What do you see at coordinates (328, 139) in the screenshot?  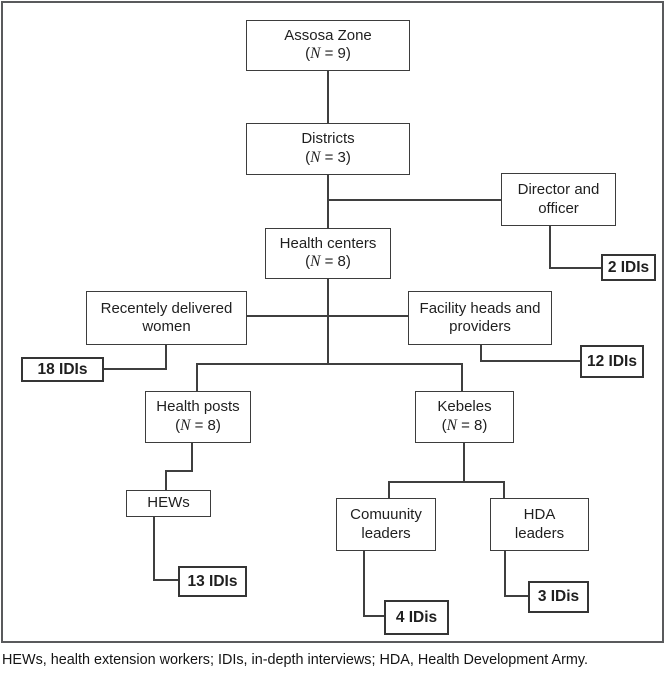 I see `node-title: Districts` at bounding box center [328, 139].